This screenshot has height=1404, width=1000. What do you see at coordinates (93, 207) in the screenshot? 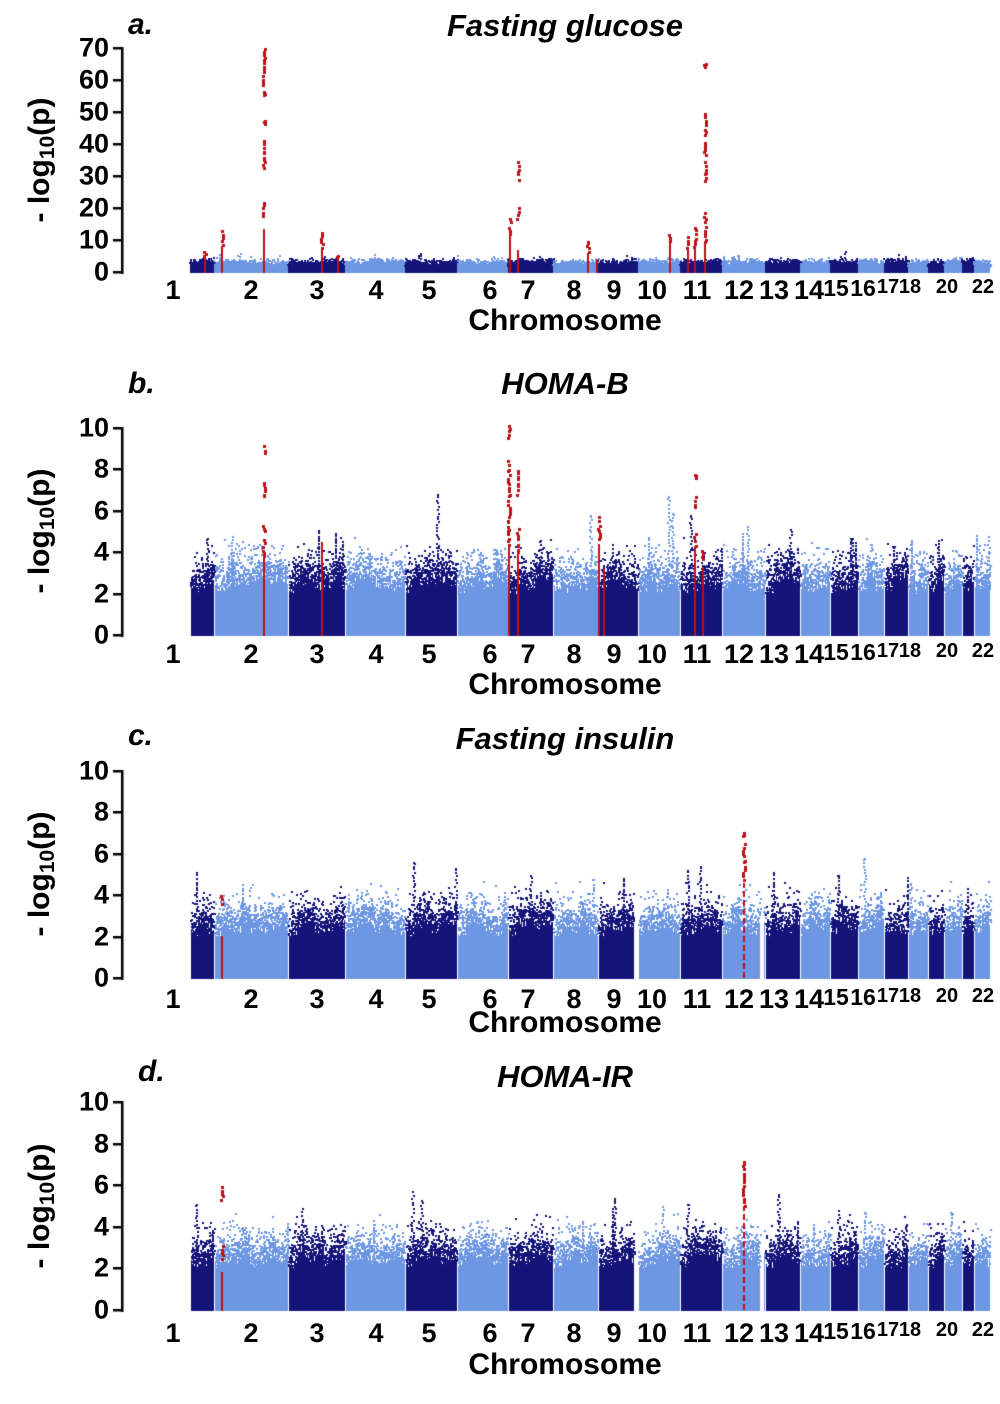
I see `y-tick-label: 20` at bounding box center [93, 207].